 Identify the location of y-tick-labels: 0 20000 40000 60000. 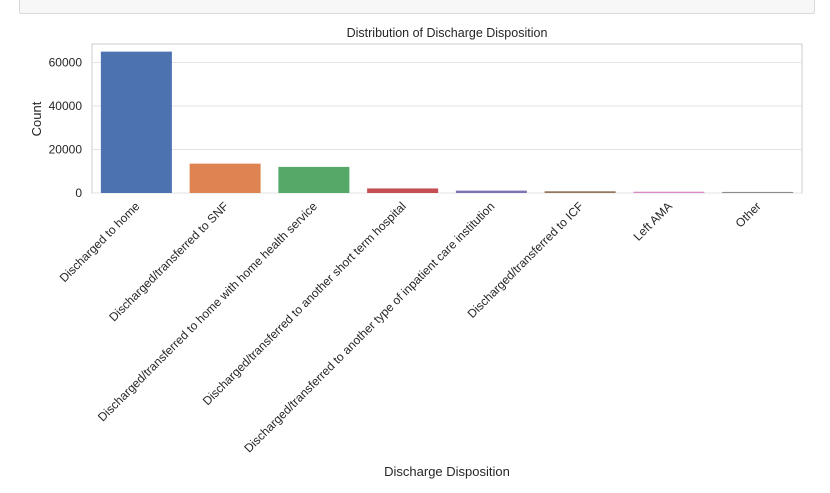
(66, 127).